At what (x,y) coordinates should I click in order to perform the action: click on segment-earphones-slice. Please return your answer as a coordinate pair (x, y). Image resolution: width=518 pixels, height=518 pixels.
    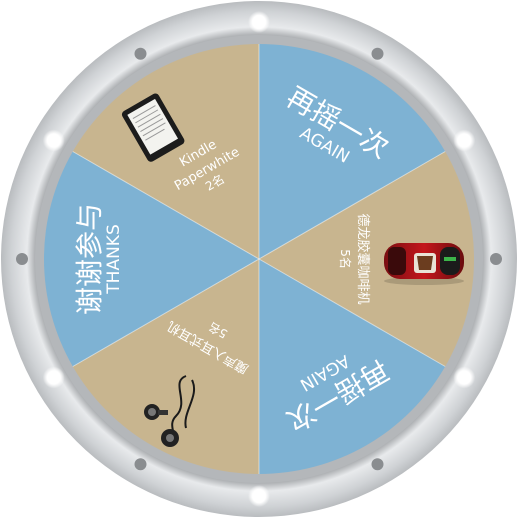
    Looking at the image, I should click on (165, 366).